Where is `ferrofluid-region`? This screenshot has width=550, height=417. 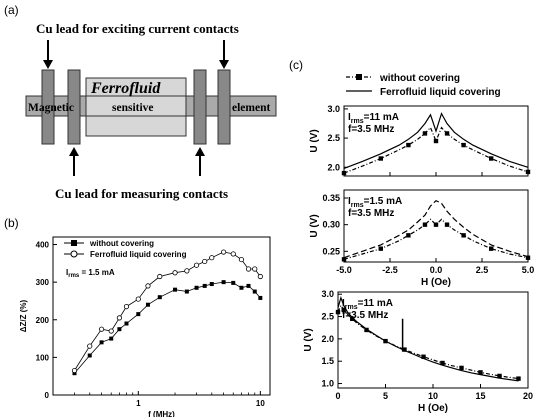 ferrofluid-region is located at coordinates (136, 107).